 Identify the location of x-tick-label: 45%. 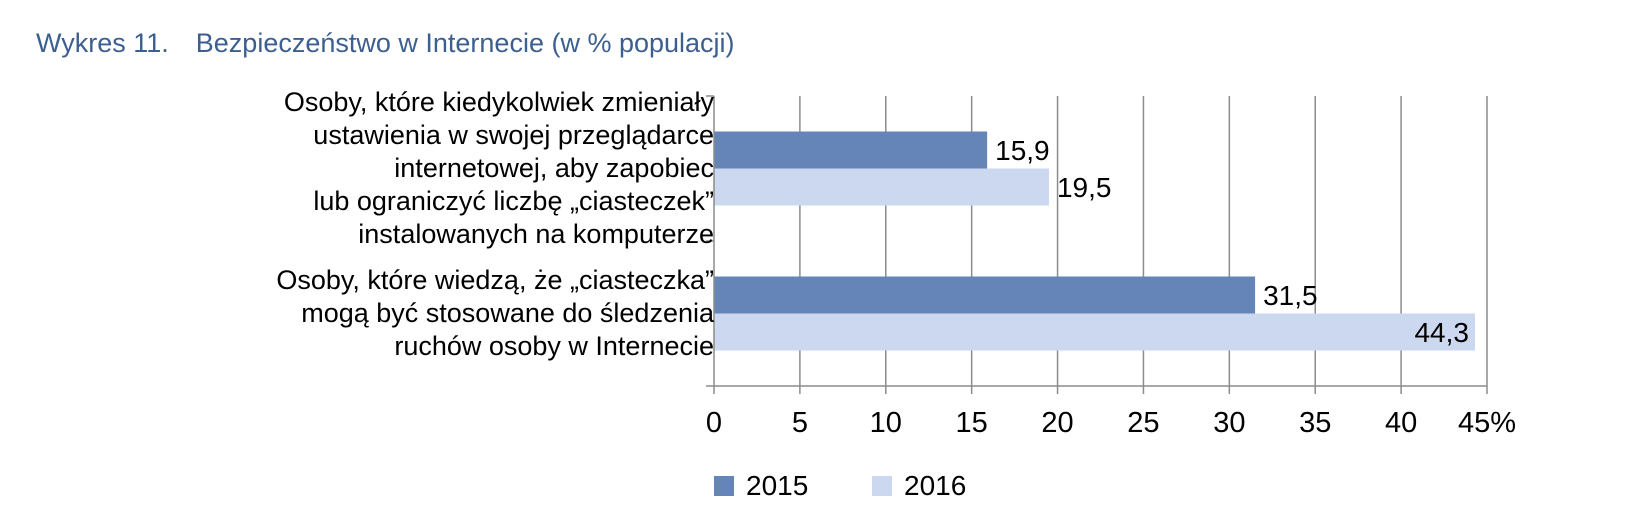
(1487, 423).